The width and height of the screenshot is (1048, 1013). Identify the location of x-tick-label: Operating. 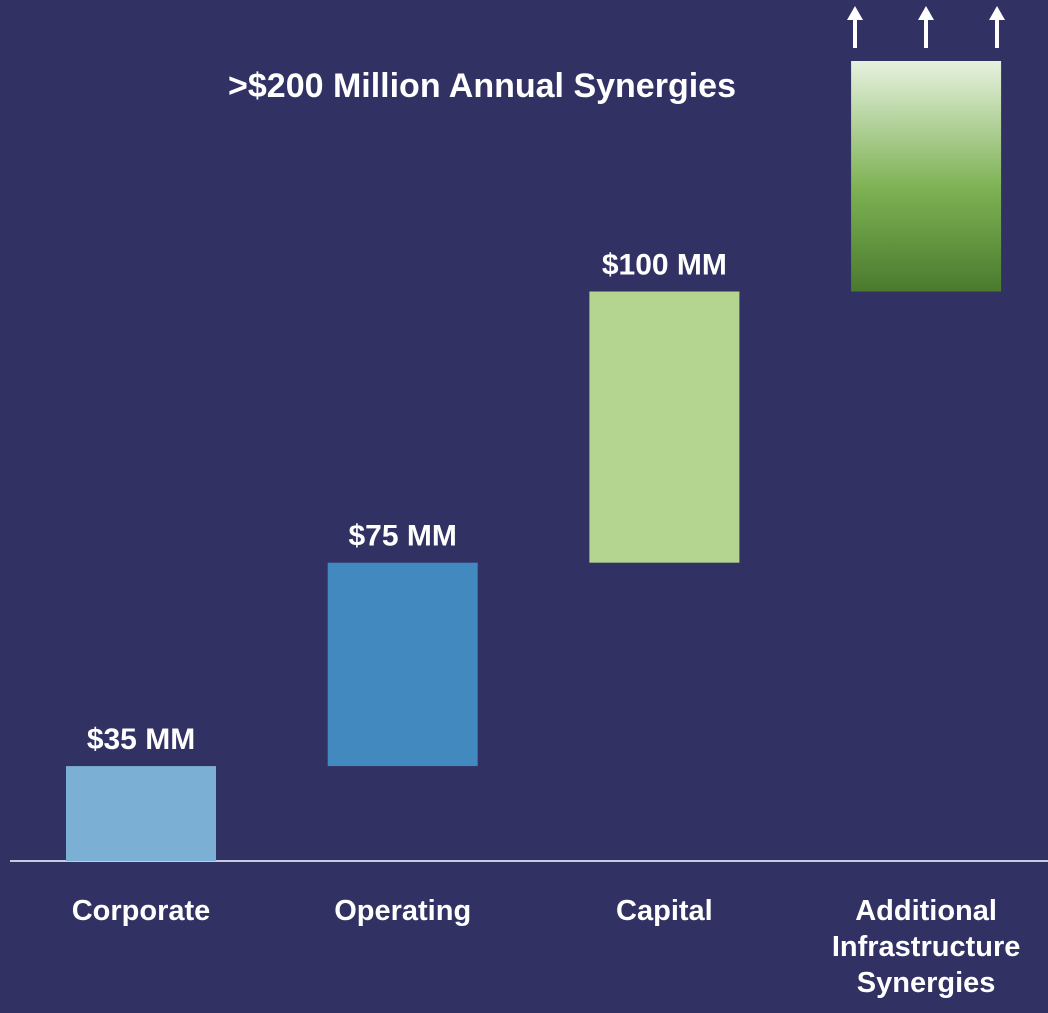
(403, 911).